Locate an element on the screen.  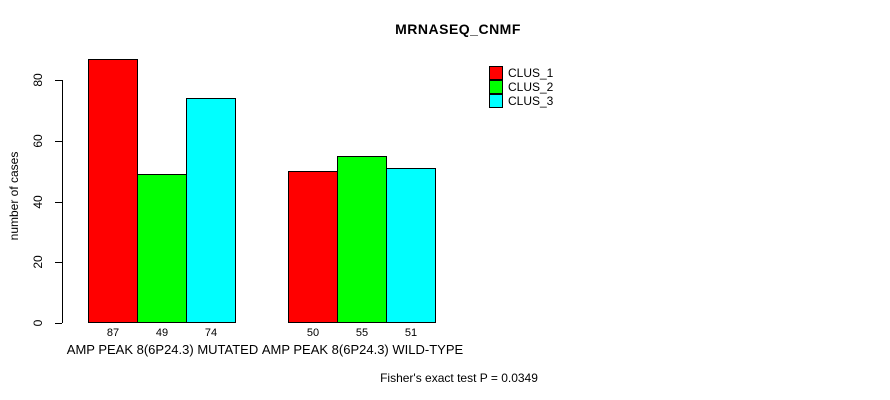
bar-value-label: 87 is located at coordinates (113, 333).